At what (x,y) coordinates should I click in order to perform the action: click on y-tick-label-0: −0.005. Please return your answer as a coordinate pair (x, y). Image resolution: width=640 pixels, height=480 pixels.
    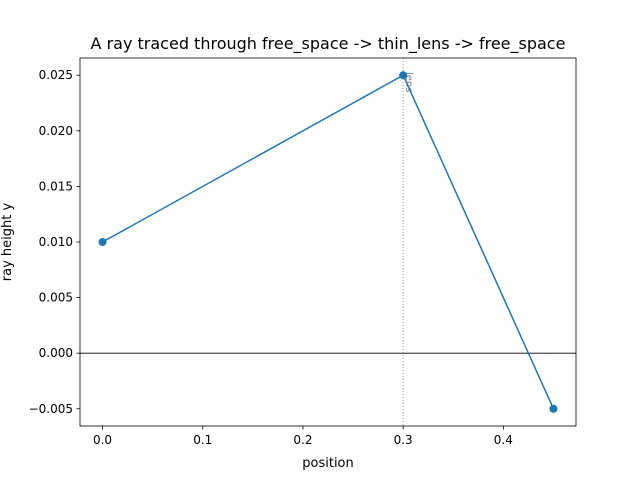
    Looking at the image, I should click on (51, 409).